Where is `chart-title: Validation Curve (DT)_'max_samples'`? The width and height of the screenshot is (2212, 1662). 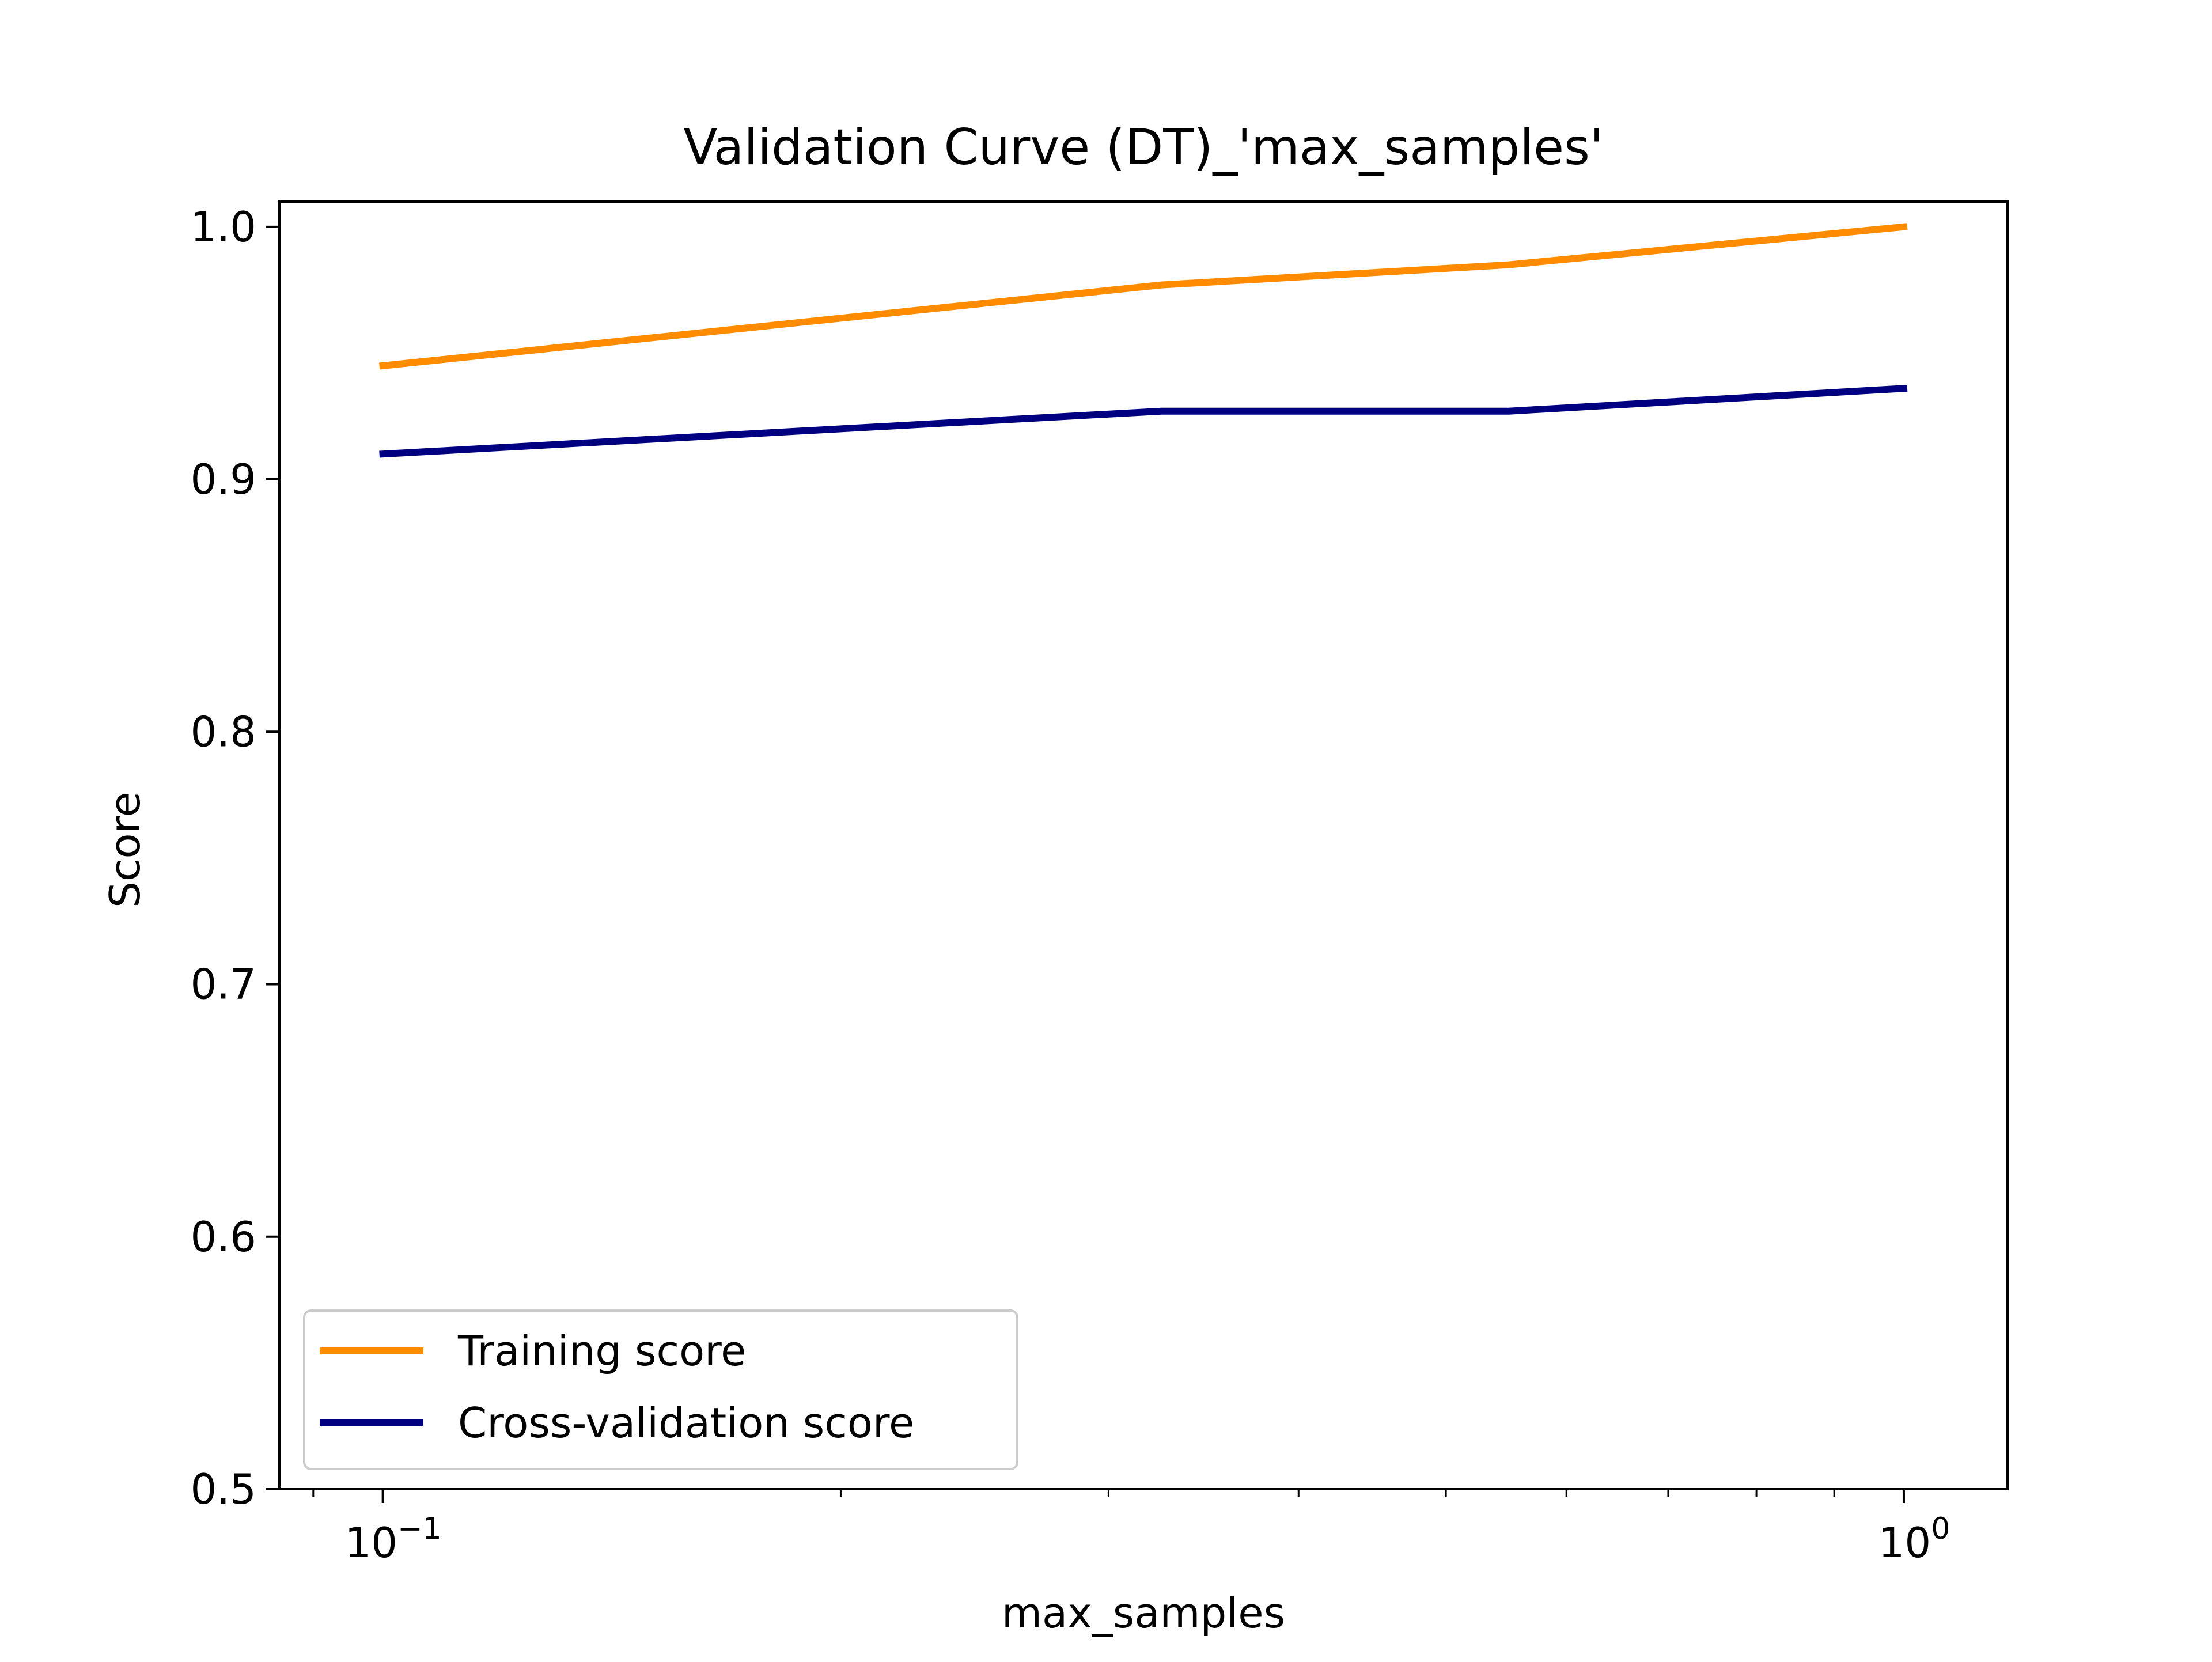 chart-title: Validation Curve (DT)_'max_samples' is located at coordinates (1143, 147).